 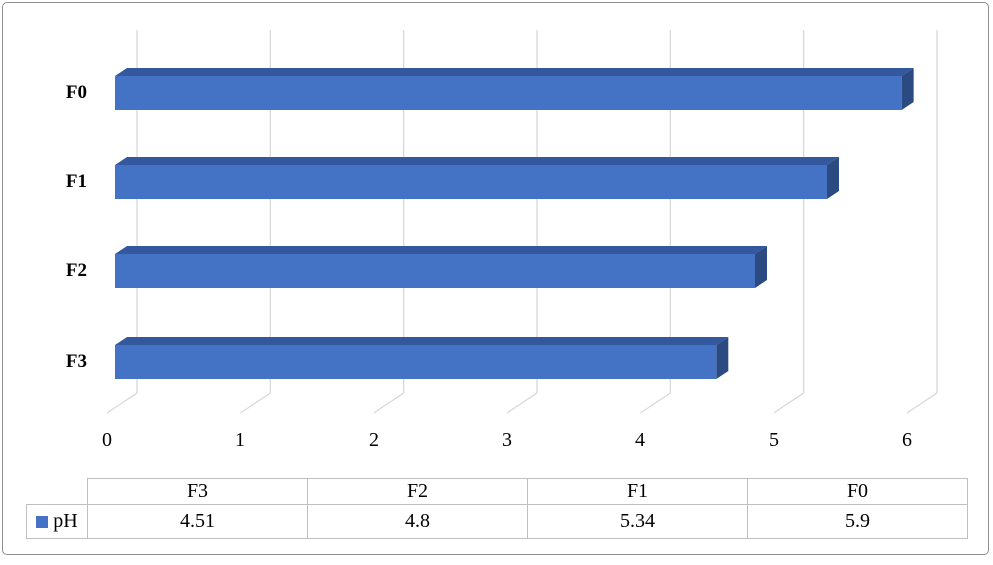 I want to click on category-label-f2: F2, so click(x=76, y=270).